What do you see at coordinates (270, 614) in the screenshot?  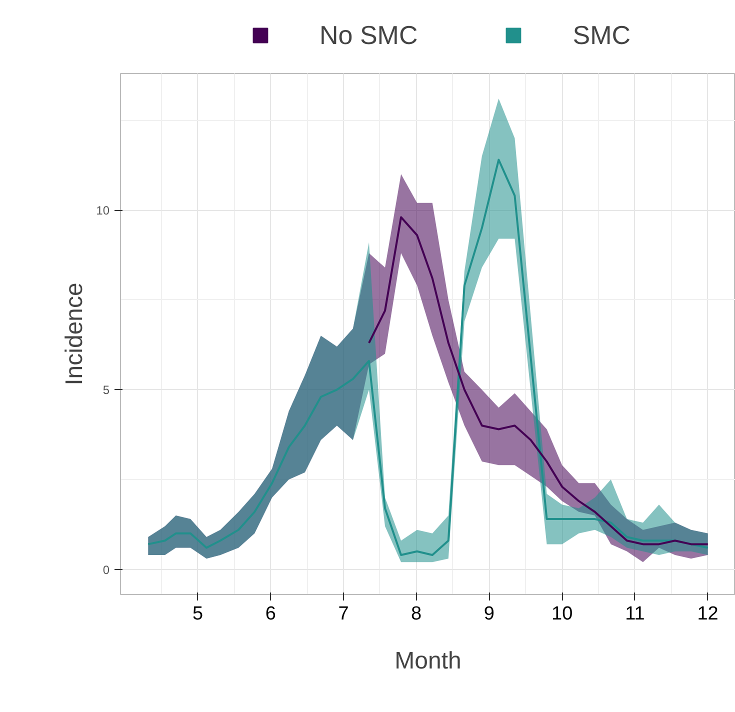 I see `x-tick-label: 6` at bounding box center [270, 614].